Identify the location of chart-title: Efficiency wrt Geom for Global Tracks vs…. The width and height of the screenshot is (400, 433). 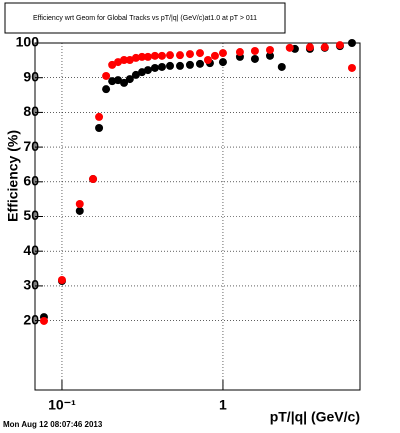
(145, 18).